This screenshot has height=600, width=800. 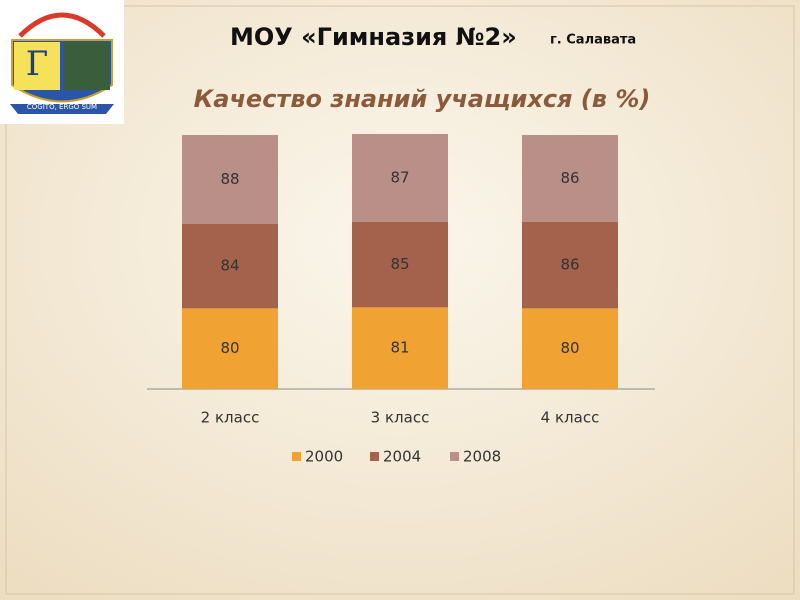 I want to click on data-label: 84, so click(x=229, y=266).